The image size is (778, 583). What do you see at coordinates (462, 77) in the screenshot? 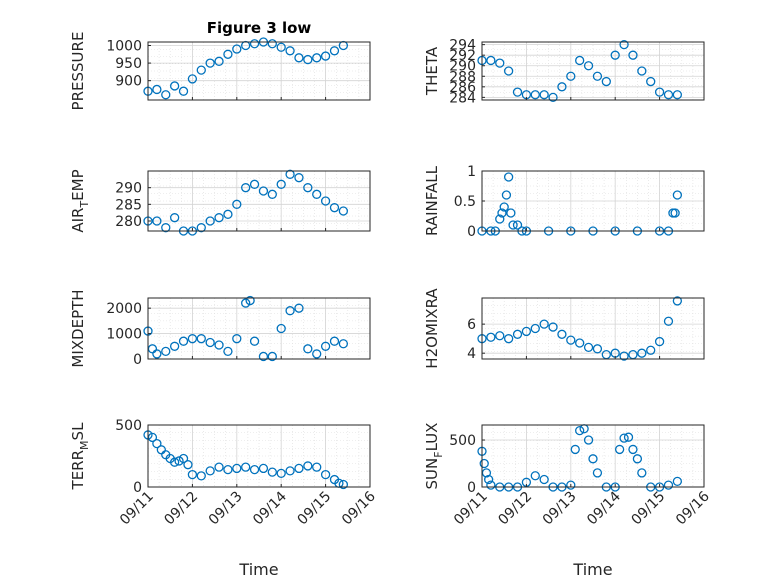
I see `y-tick-label: 288` at bounding box center [462, 77].